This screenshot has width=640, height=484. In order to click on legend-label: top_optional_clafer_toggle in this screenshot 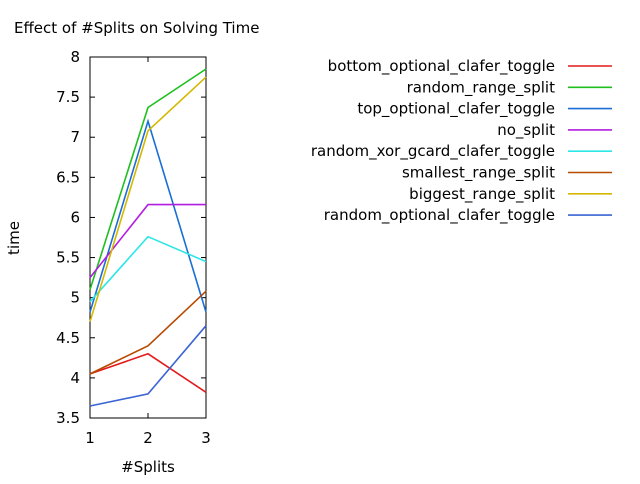, I will do `click(456, 109)`.